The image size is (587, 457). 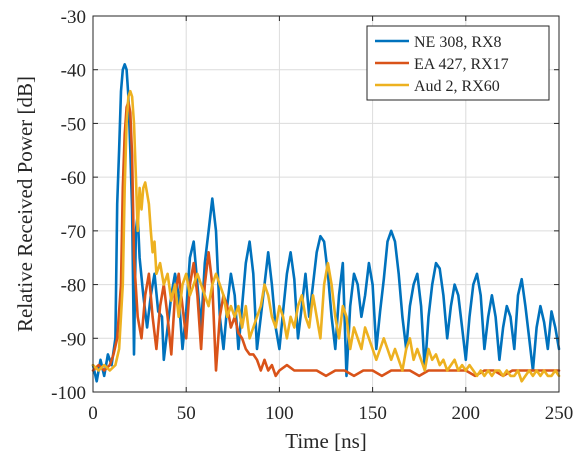 I want to click on y-tick-label: -50, so click(x=73, y=124).